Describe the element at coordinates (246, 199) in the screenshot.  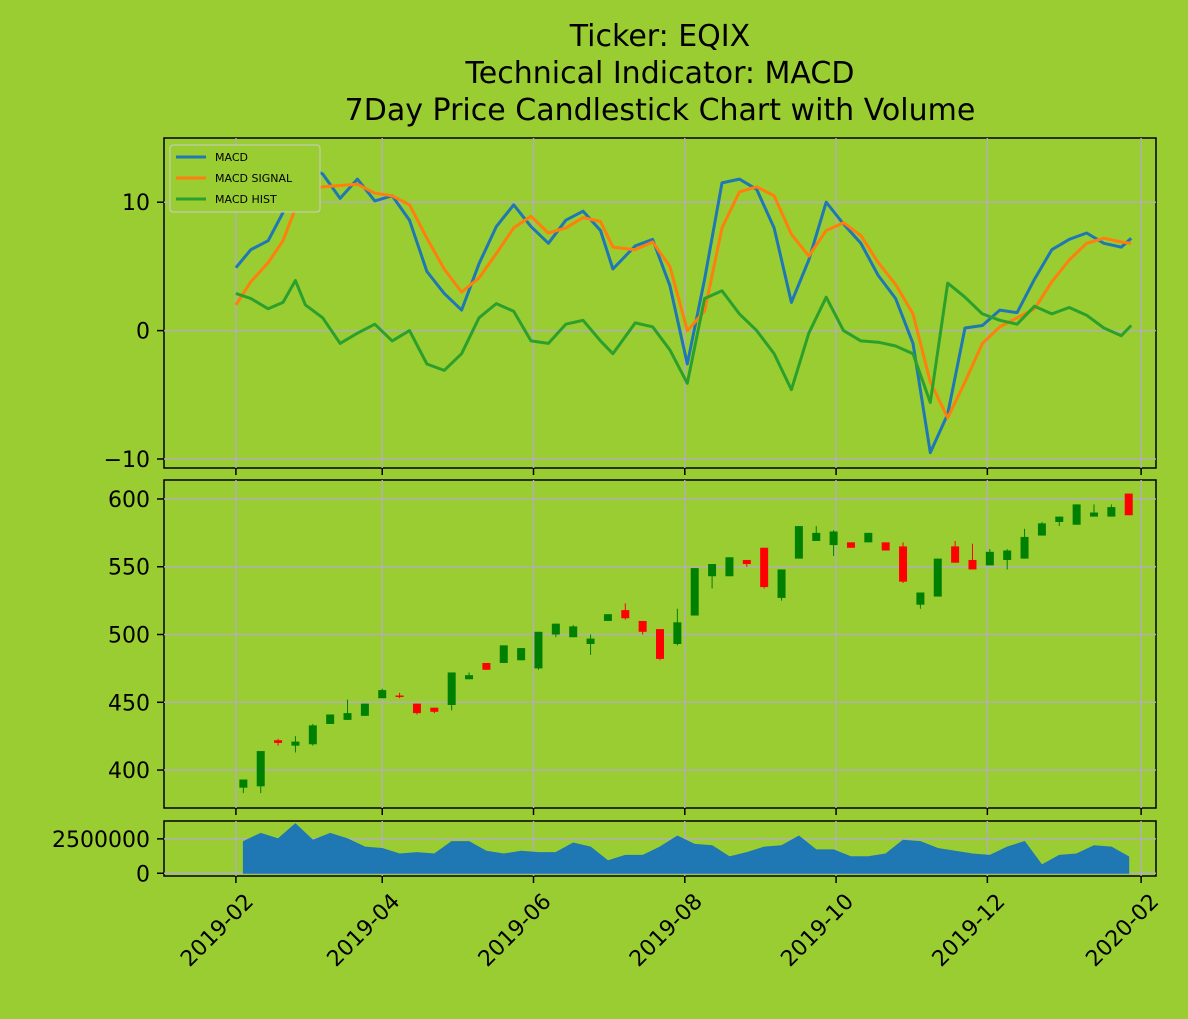
I see `legend-label-macd-hist: MACD HIST` at that location.